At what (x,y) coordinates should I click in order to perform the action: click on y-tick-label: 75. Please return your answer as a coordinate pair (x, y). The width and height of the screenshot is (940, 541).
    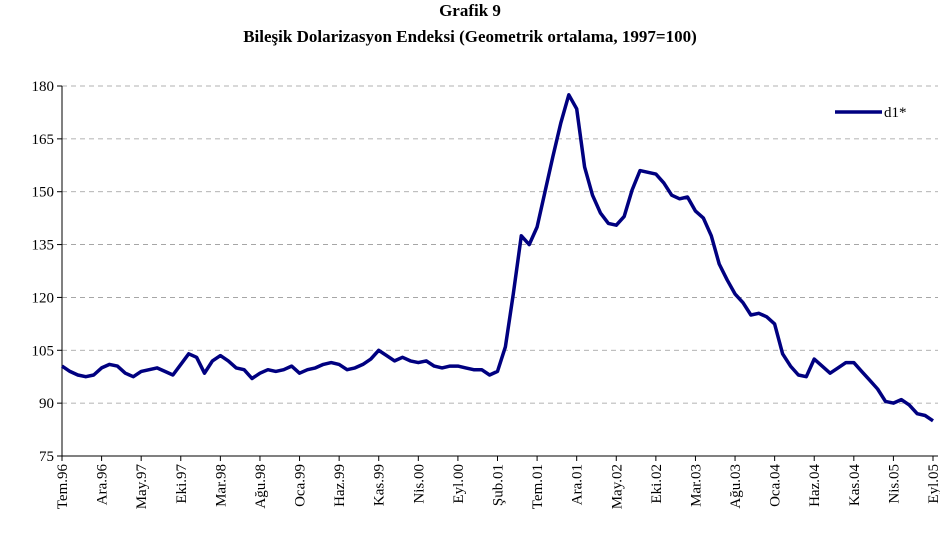
    Looking at the image, I should click on (46, 457).